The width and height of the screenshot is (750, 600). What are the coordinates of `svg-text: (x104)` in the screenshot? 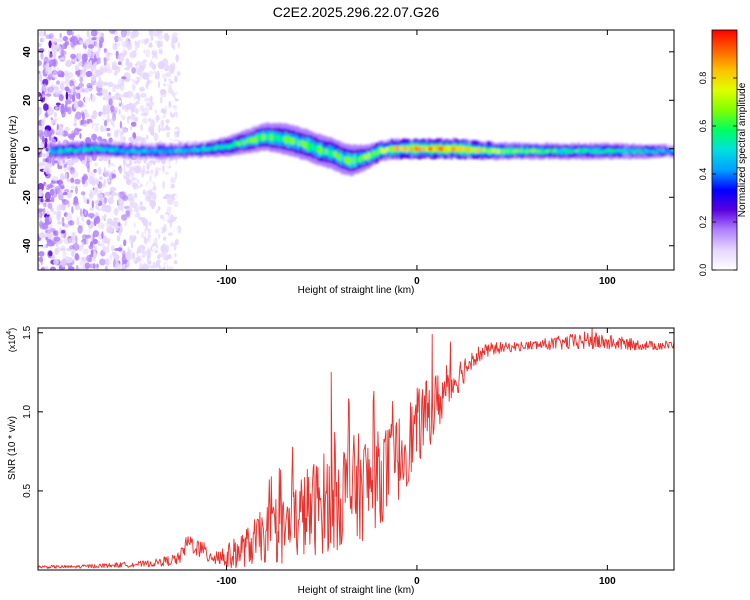 It's located at (11, 340).